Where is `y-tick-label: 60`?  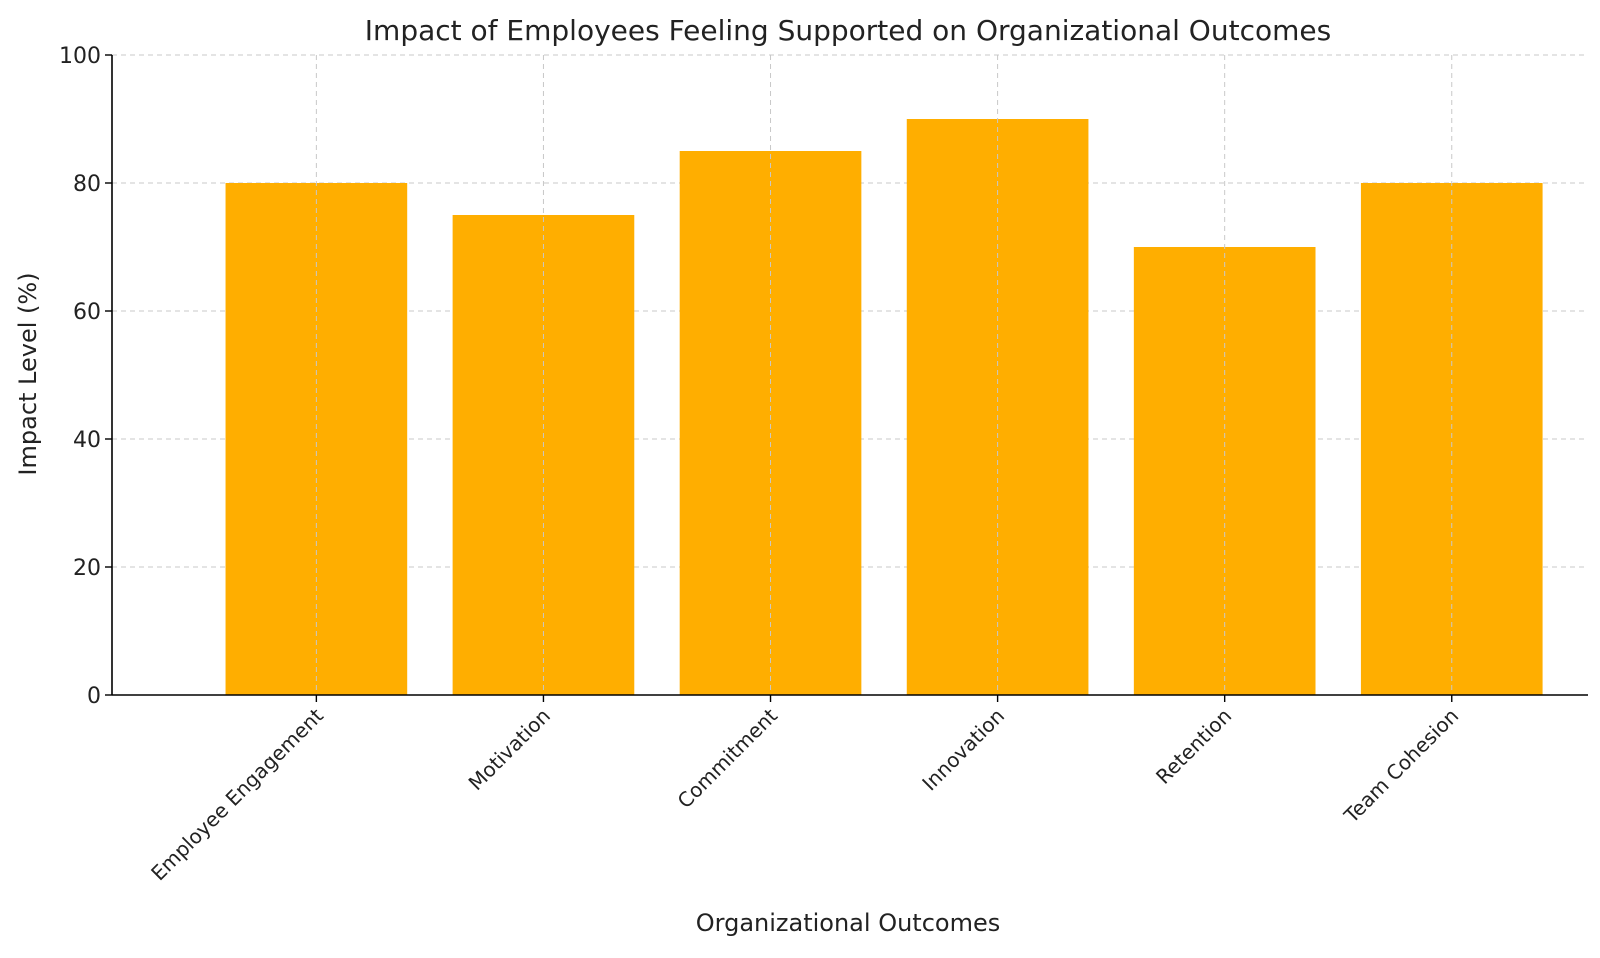
y-tick-label: 60 is located at coordinates (87, 312).